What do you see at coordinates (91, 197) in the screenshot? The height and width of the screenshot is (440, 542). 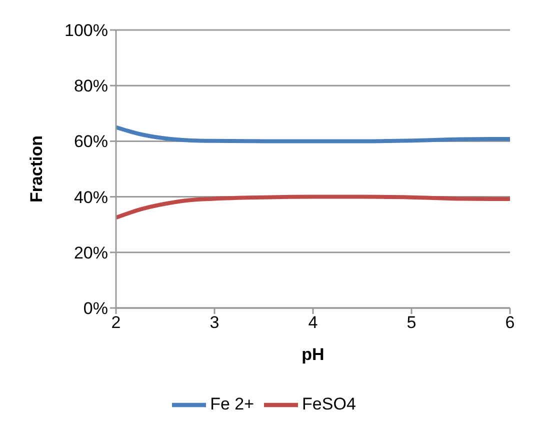 I see `y-tick-label: 40%` at bounding box center [91, 197].